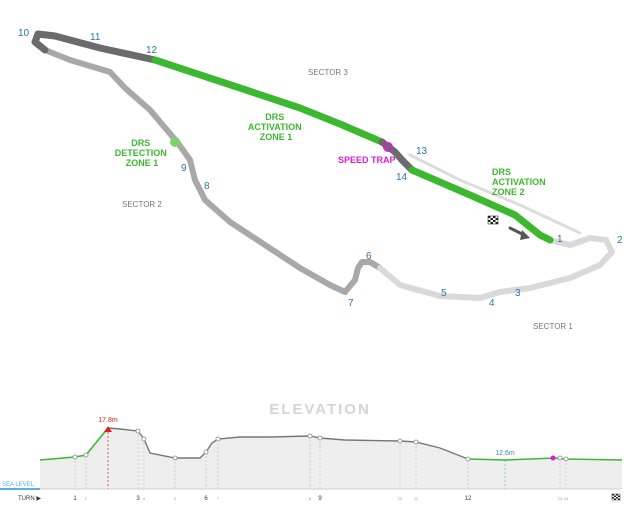 The width and height of the screenshot is (640, 510). Describe the element at coordinates (560, 239) in the screenshot. I see `turn-label-1: 1` at that location.